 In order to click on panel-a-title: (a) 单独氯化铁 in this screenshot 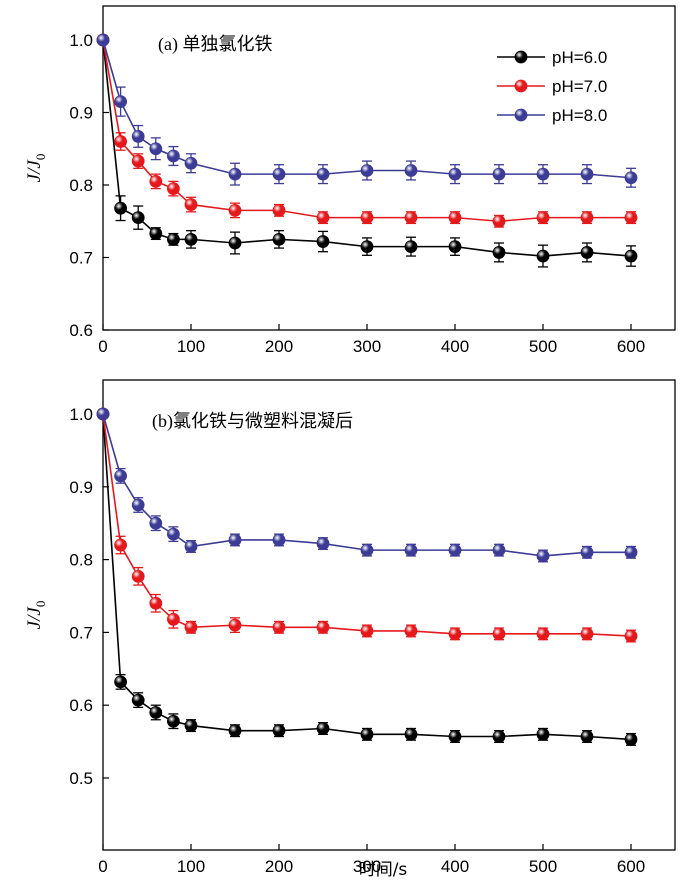, I will do `click(215, 44)`.